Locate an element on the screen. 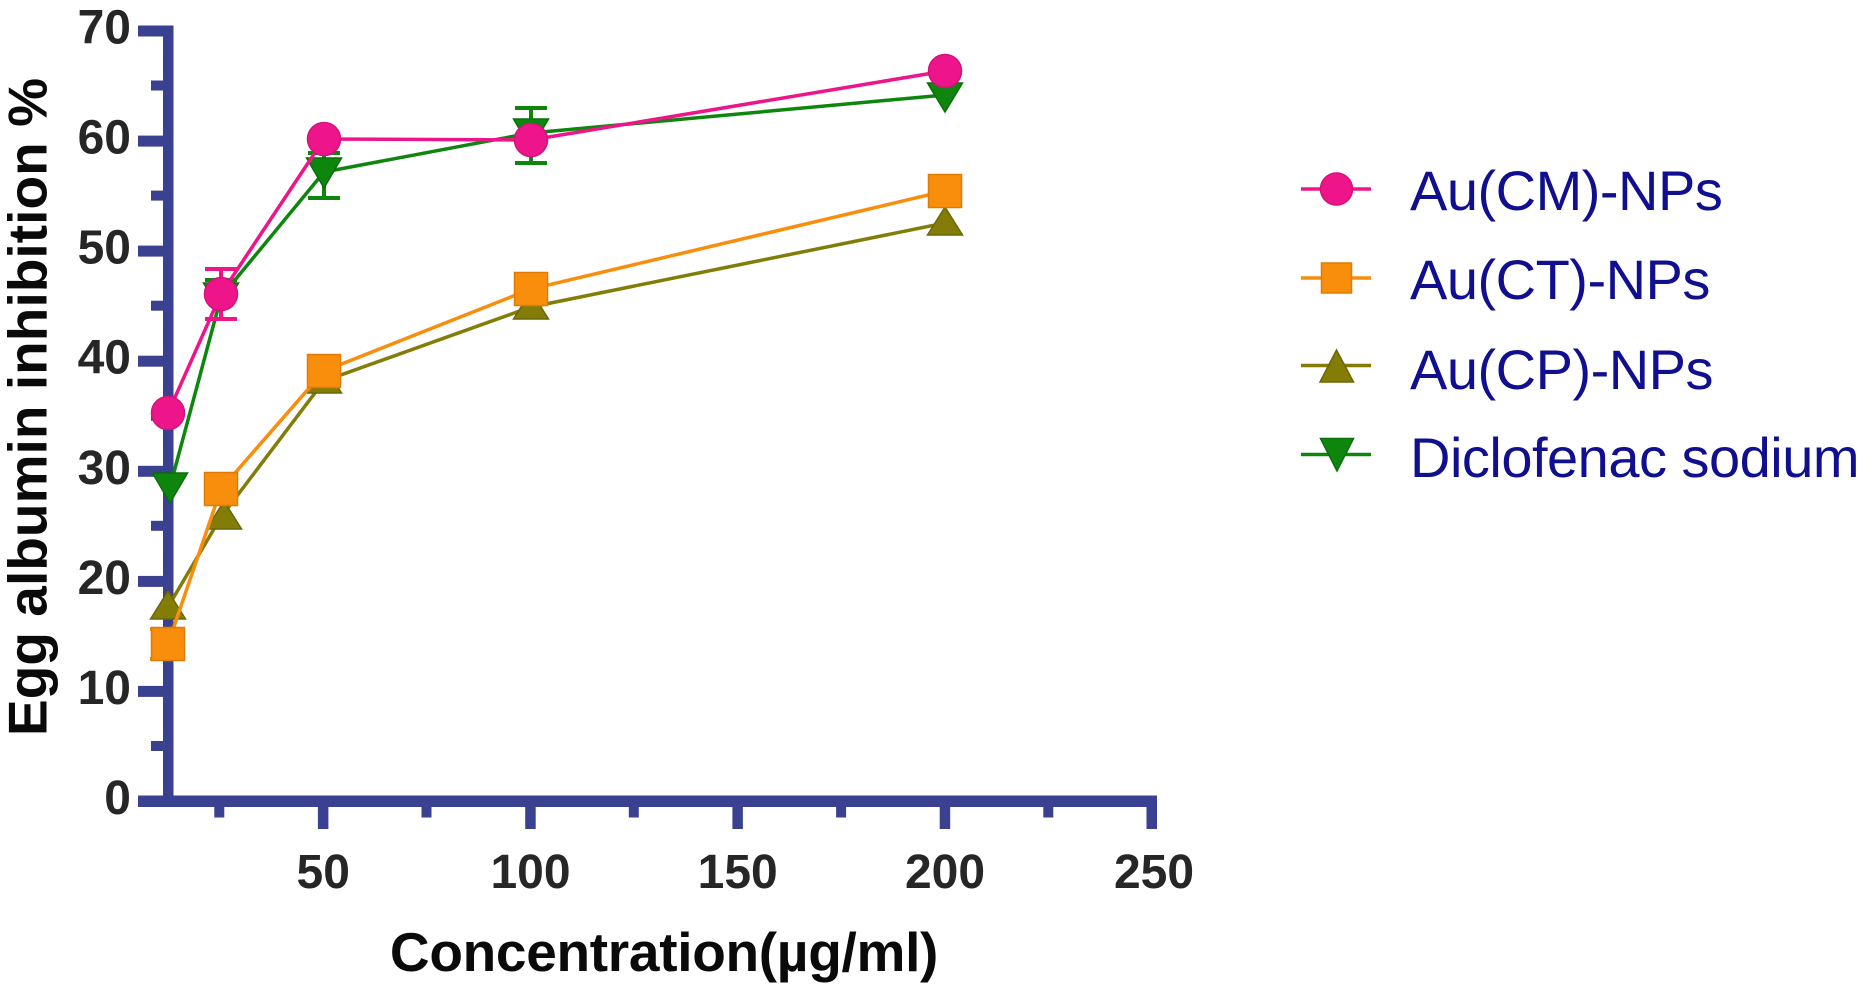 The image size is (1874, 990). svg-text: 70 is located at coordinates (104, 28).